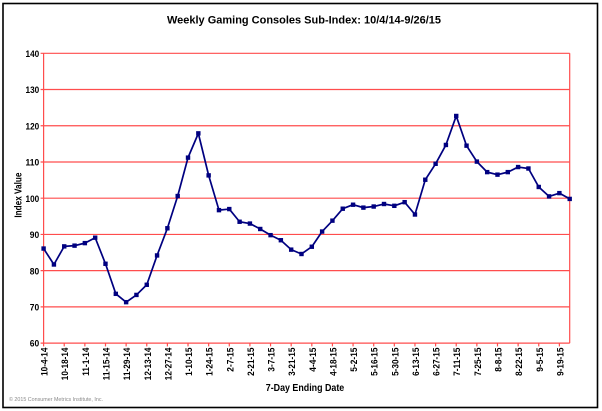 The image size is (602, 411). Describe the element at coordinates (189, 362) in the screenshot. I see `svg-text: 1-10-15` at that location.